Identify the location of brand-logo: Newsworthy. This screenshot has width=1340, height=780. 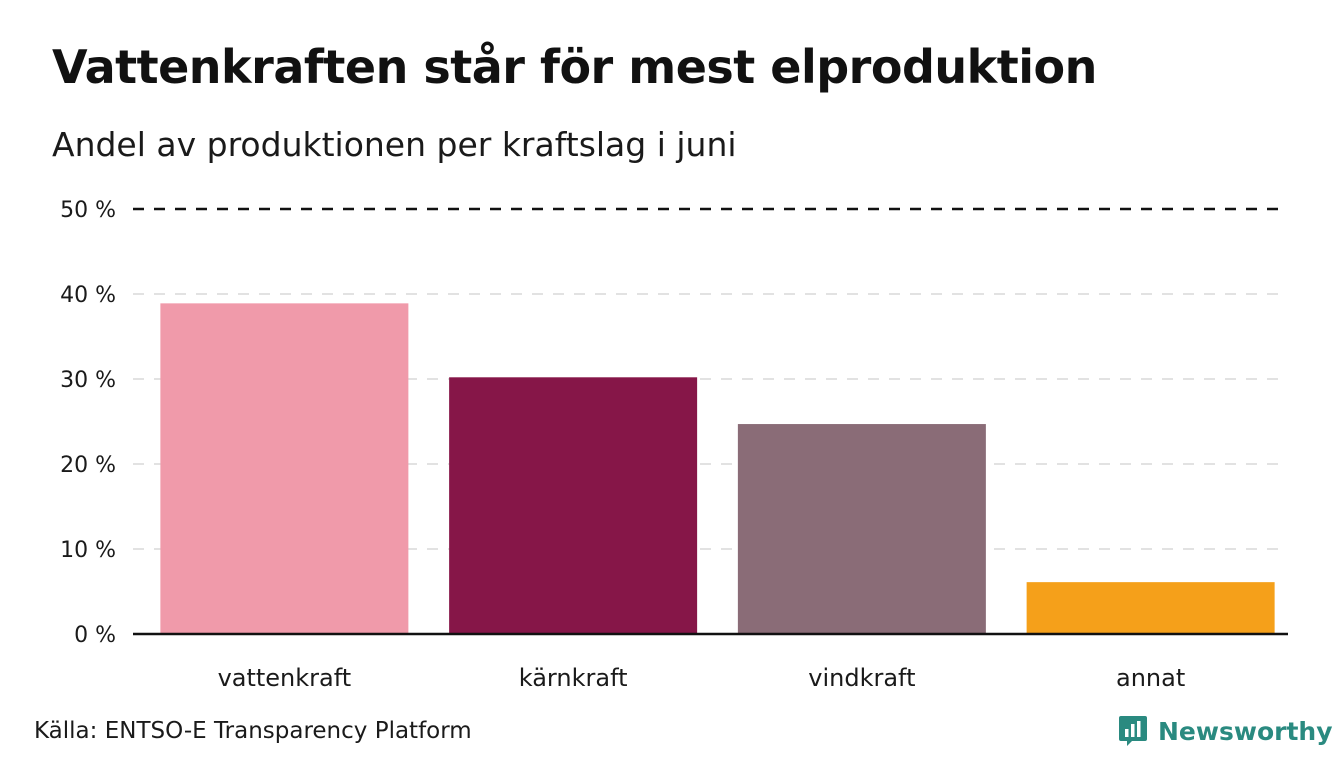
(1225, 731).